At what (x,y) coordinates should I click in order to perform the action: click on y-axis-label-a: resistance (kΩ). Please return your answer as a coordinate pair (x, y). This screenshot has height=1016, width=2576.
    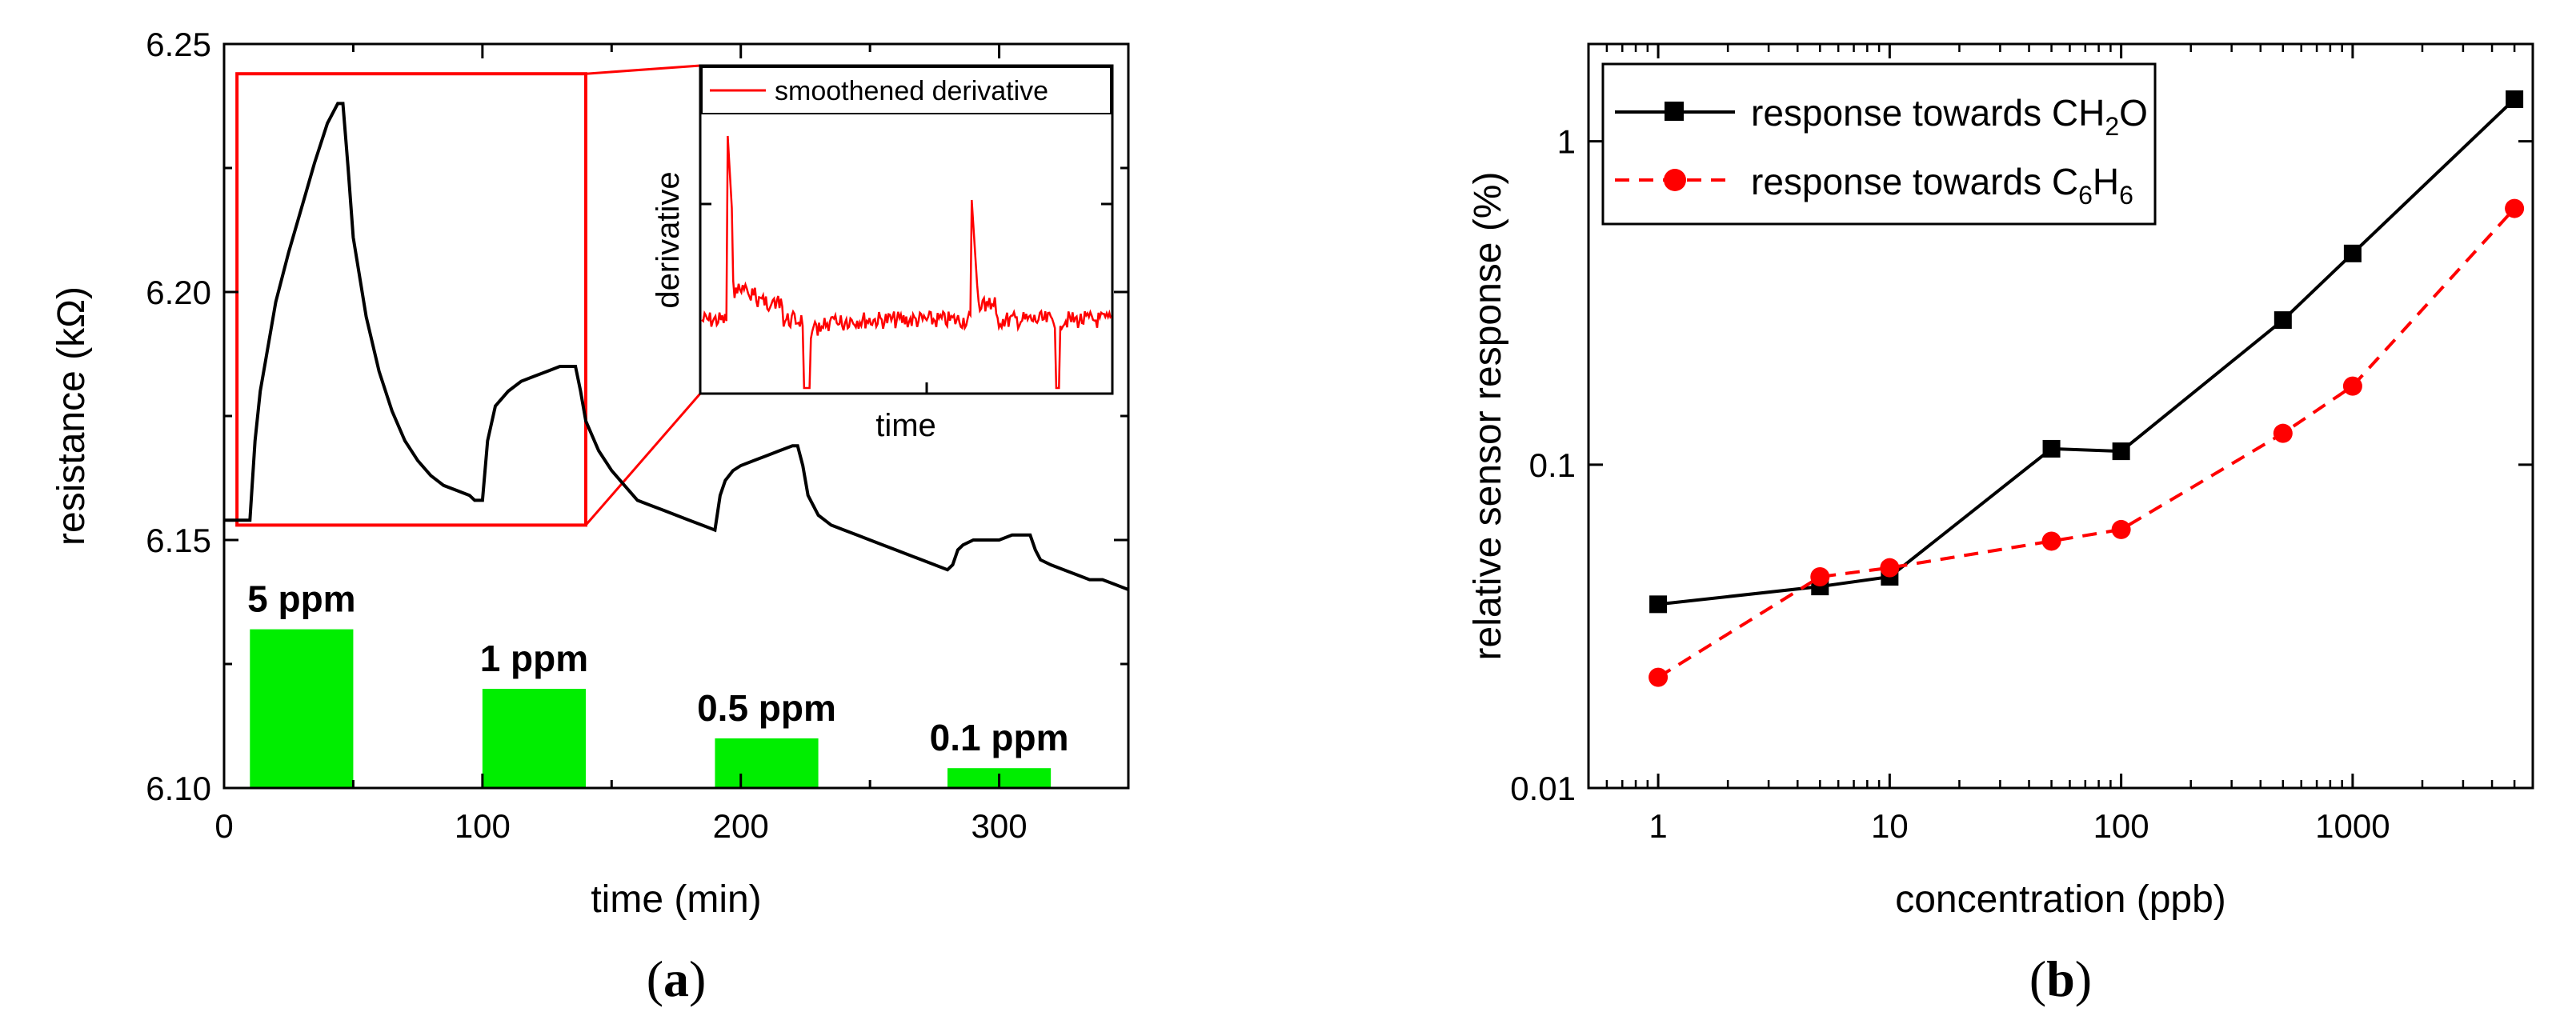
    Looking at the image, I should click on (71, 416).